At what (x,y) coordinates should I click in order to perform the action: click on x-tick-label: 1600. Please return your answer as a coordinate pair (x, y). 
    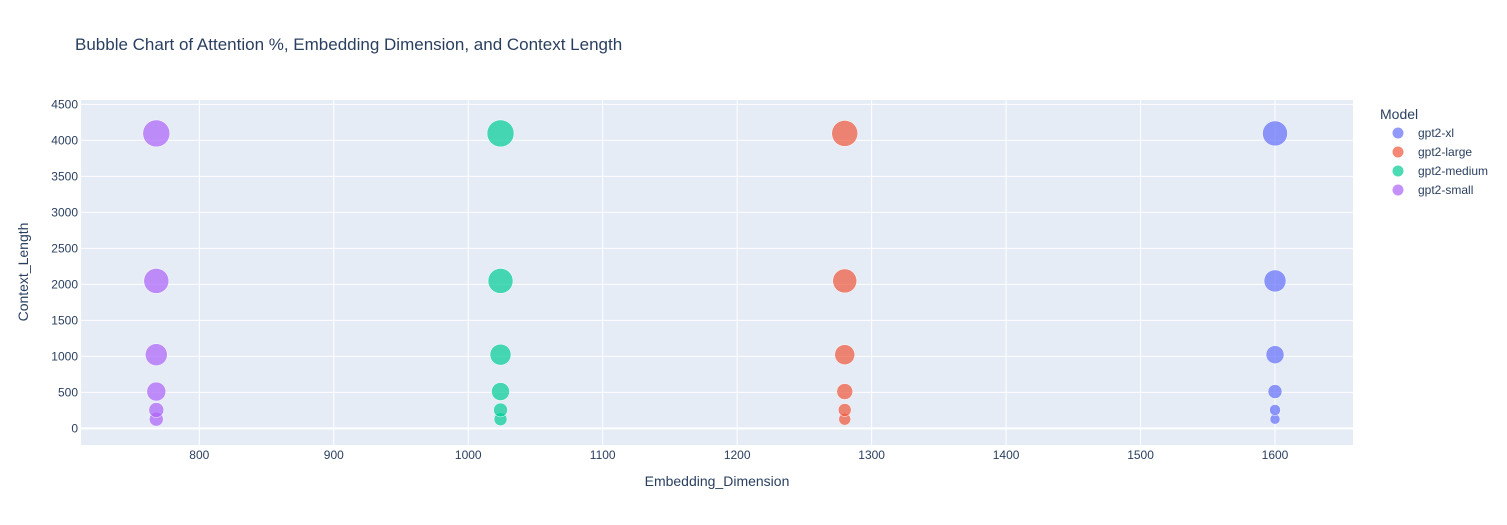
    Looking at the image, I should click on (1275, 455).